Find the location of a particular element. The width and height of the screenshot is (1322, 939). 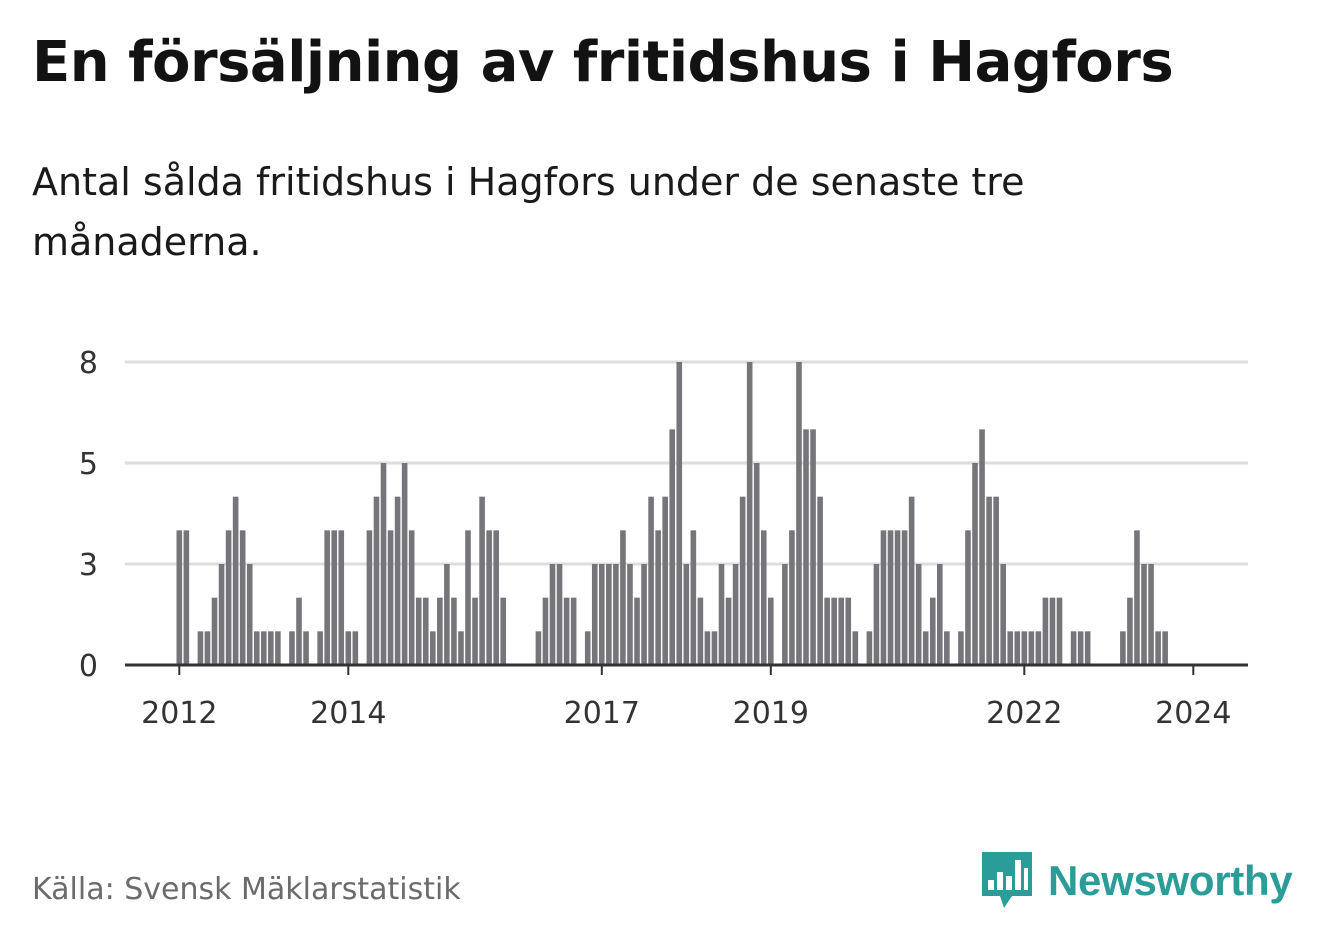

x-tick-label: 2019 is located at coordinates (771, 713).